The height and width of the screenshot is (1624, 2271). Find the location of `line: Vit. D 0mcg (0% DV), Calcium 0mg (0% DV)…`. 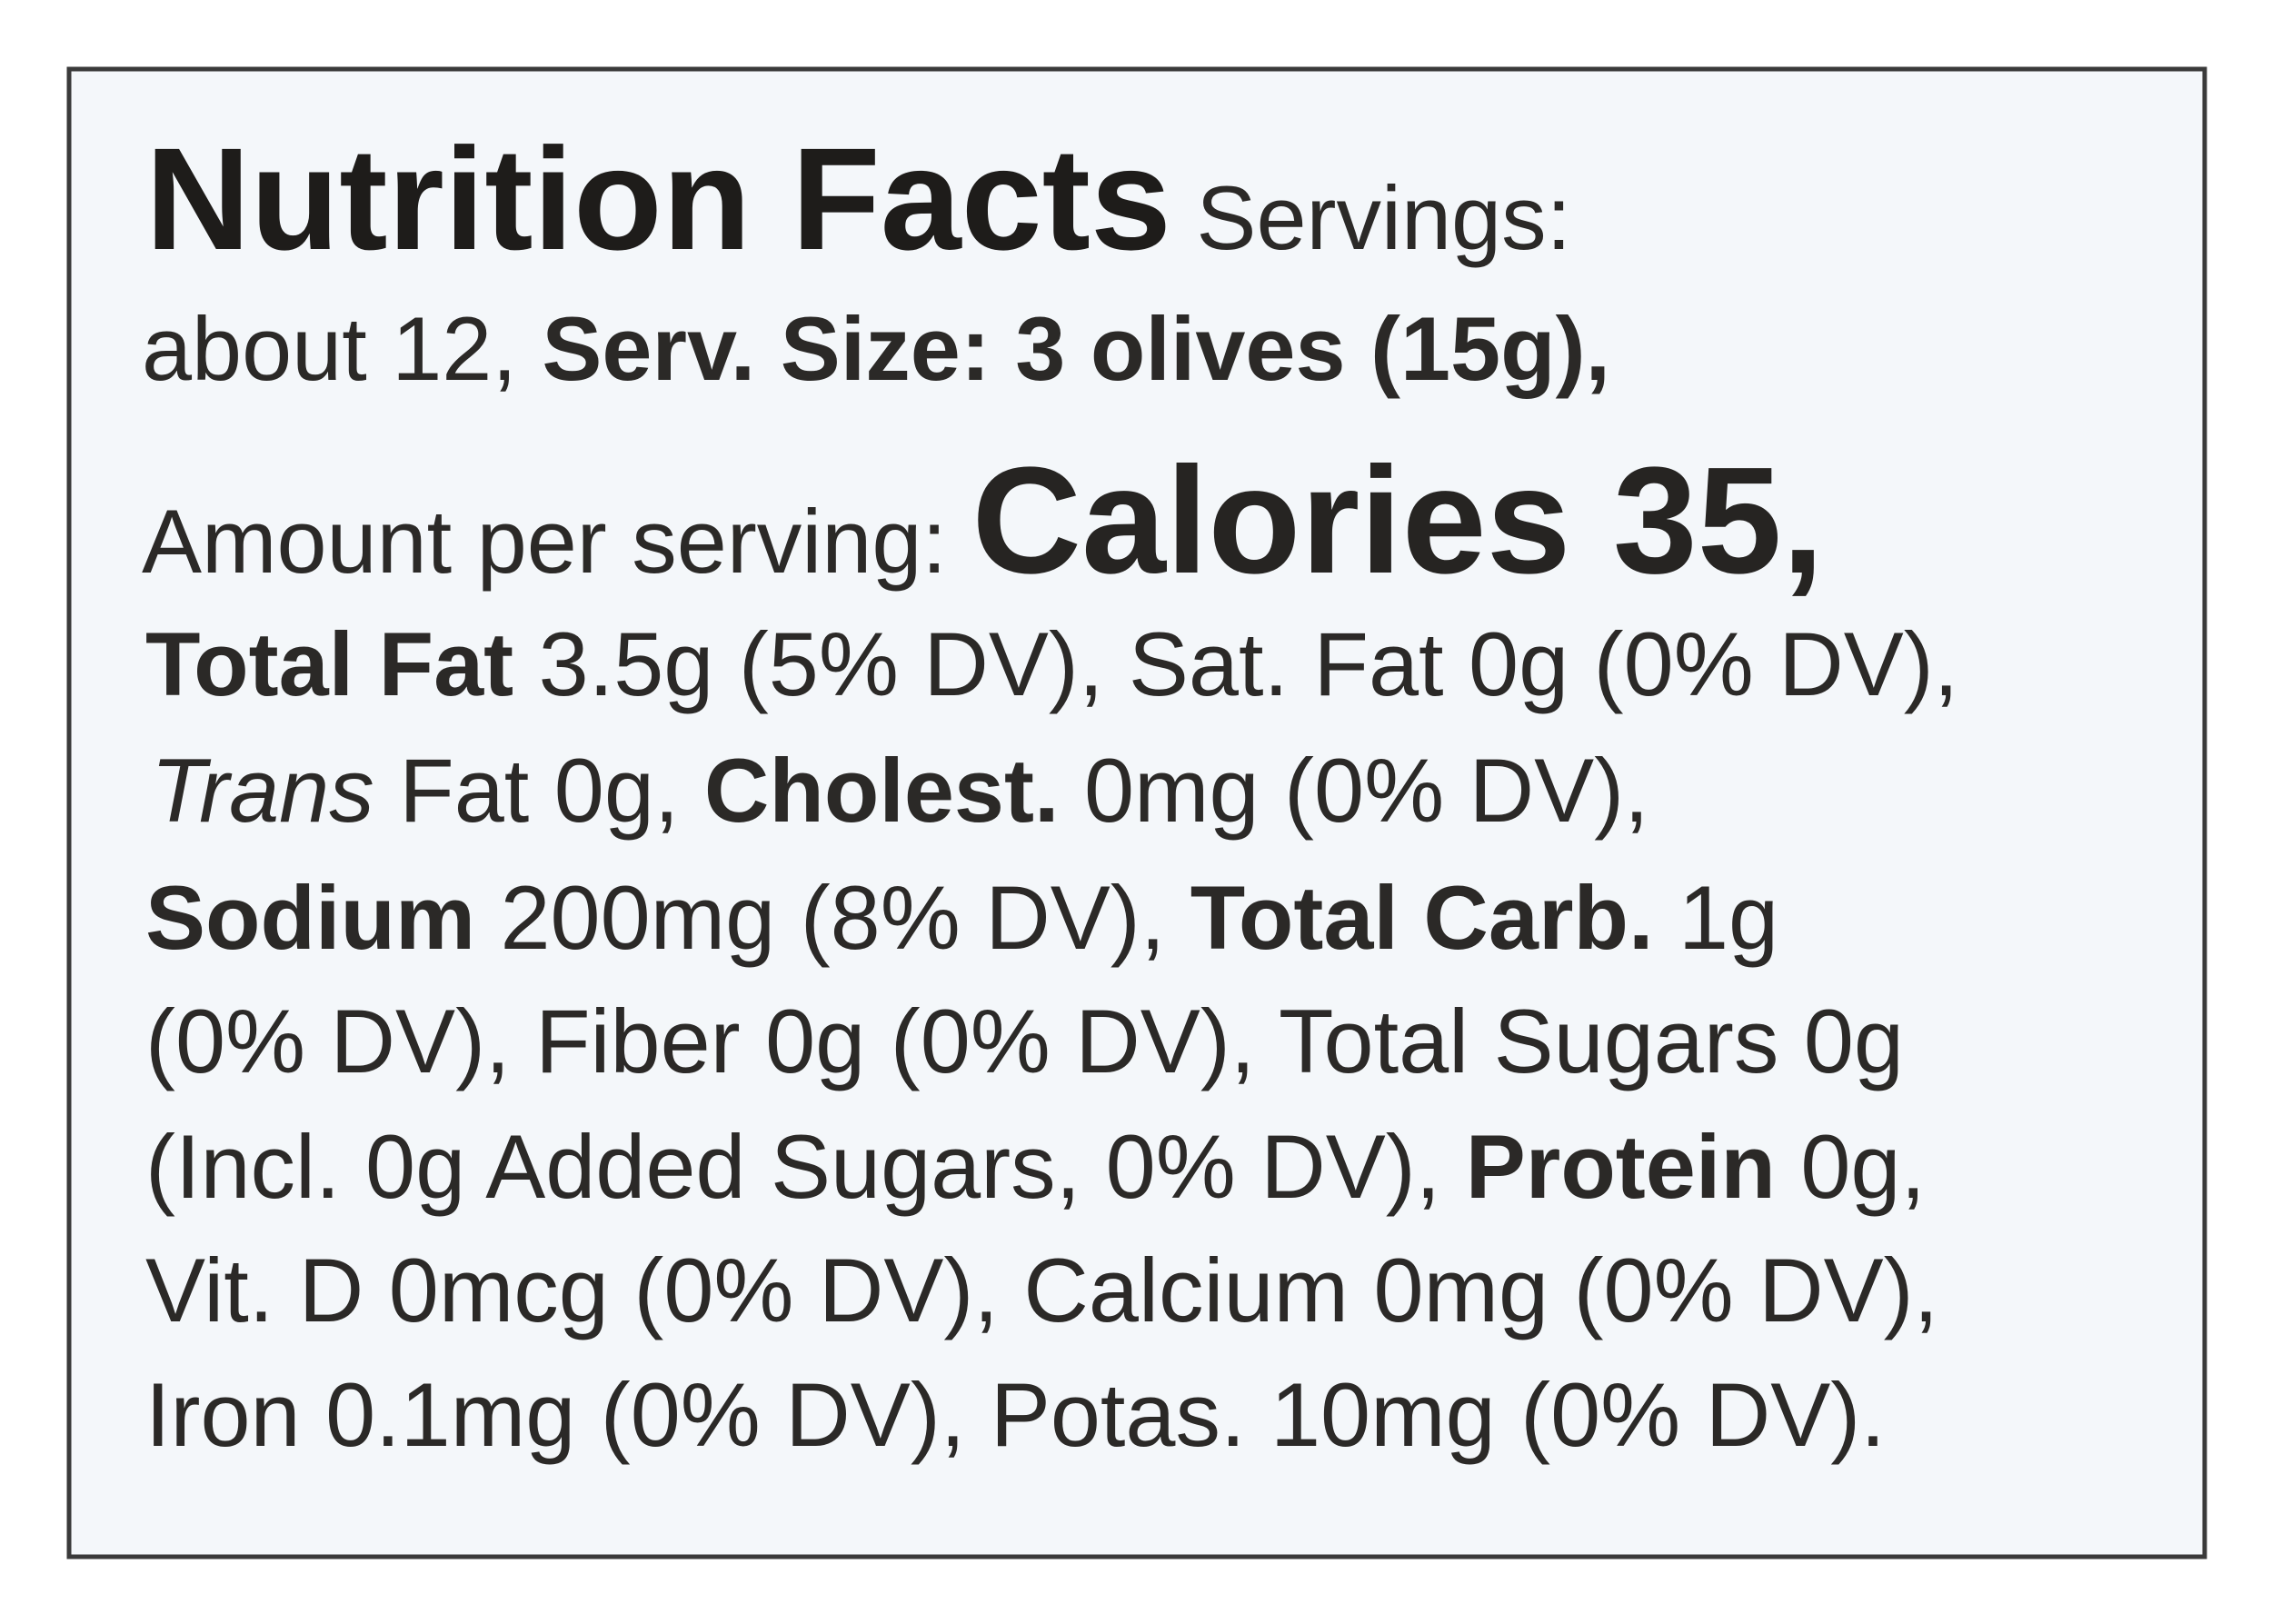

line: Vit. D 0mcg (0% DV), Calcium 0mg (0% DV)… is located at coordinates (1041, 1290).